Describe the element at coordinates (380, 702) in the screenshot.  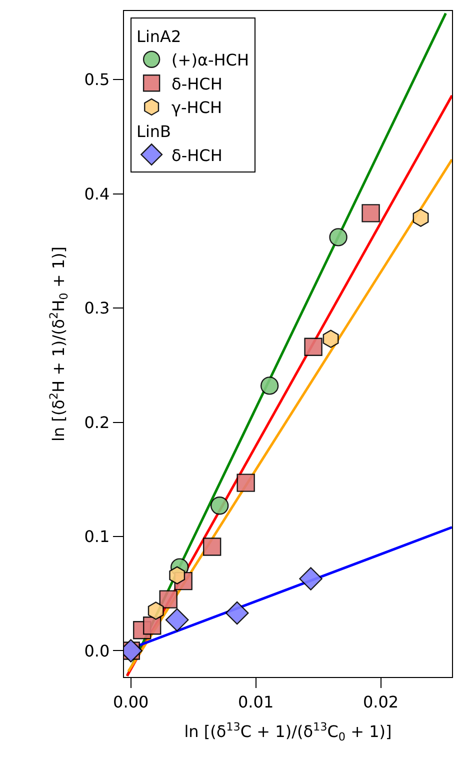
I see `x-tick-label: 0.02` at that location.